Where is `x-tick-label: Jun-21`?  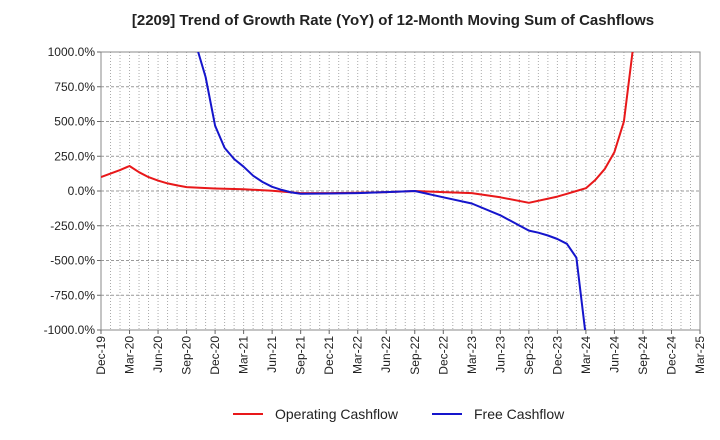 x-tick-label: Jun-21 is located at coordinates (272, 354).